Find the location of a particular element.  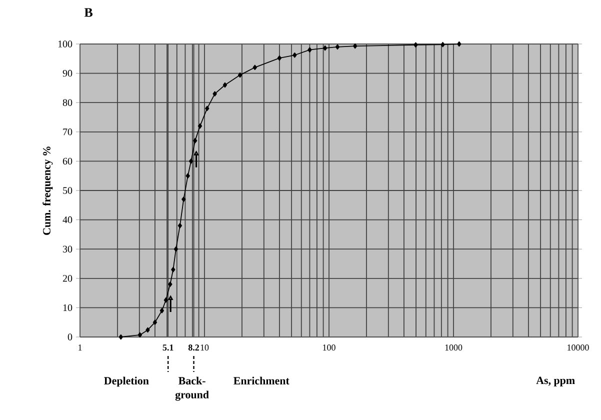

y-tick-label: 90 is located at coordinates (67, 73).